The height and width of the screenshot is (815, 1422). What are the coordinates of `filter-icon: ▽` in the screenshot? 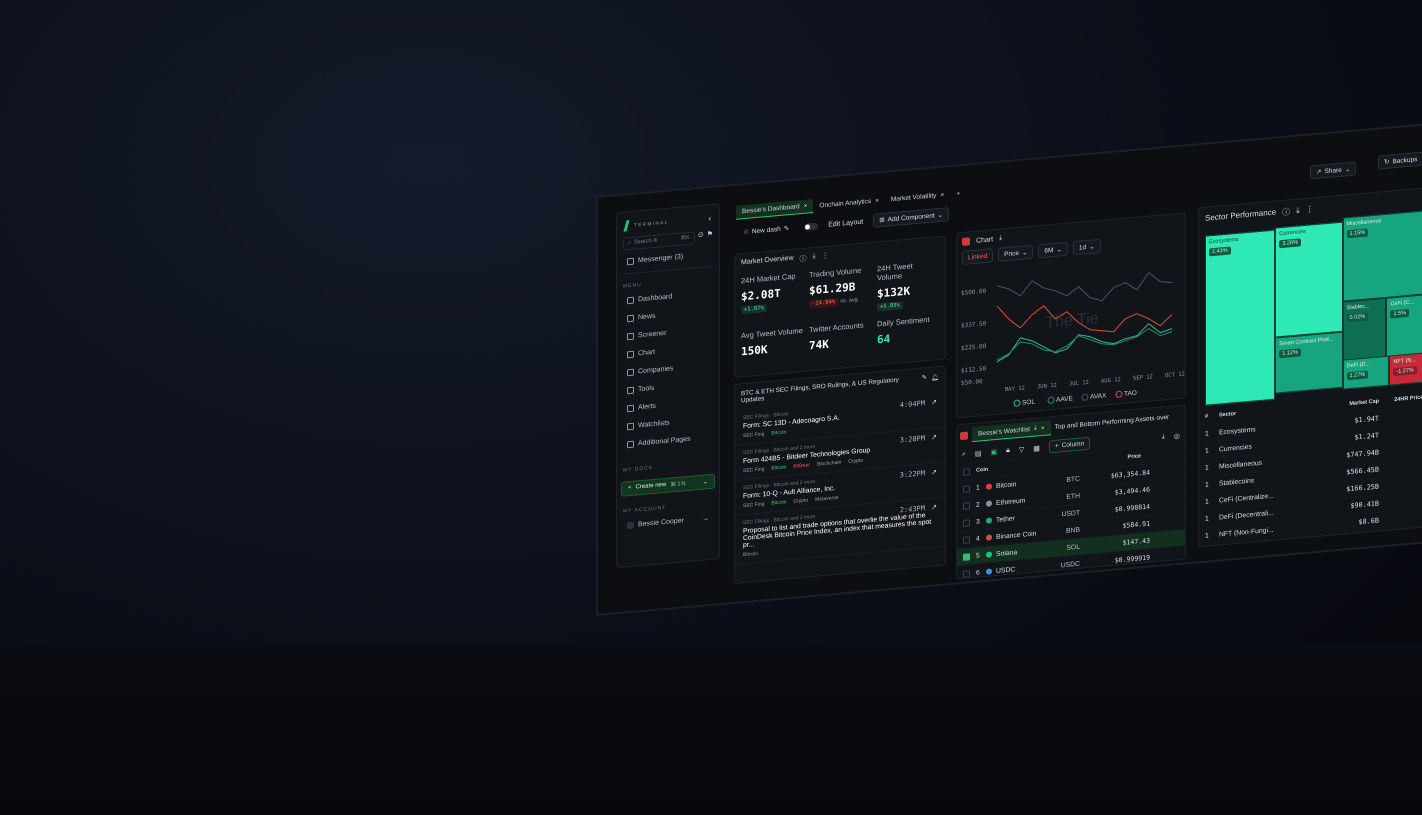 It's located at (1021, 450).